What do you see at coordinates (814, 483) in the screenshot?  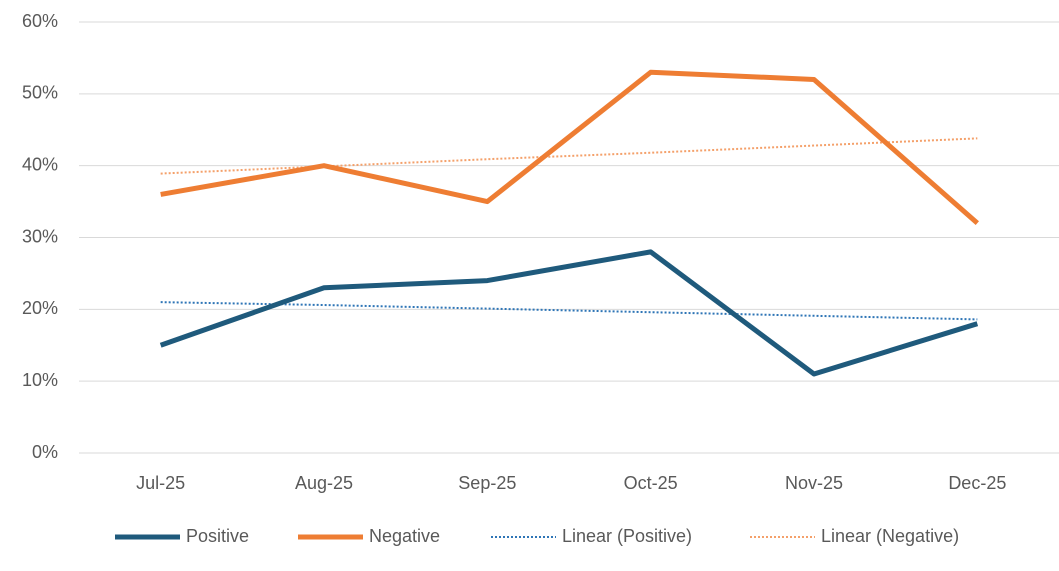 I see `x-tick-label: Nov-25` at bounding box center [814, 483].